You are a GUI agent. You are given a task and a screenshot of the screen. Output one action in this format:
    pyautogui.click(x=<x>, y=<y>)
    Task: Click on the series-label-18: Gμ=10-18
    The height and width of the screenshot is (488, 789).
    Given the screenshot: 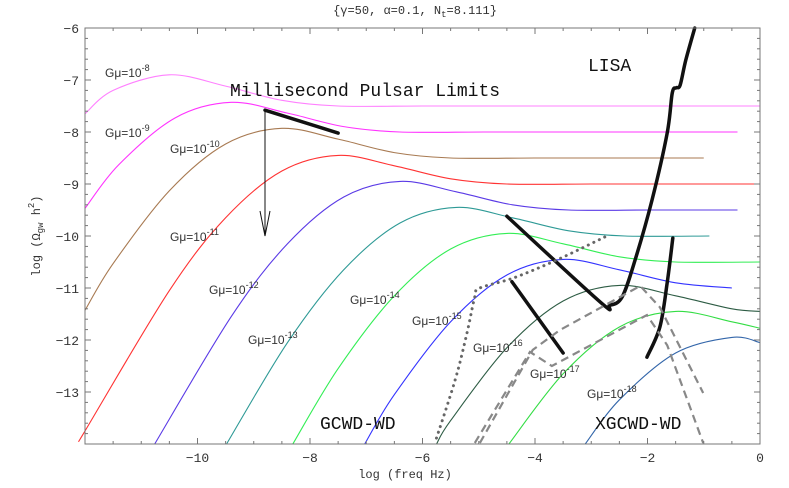 What is the action you would take?
    pyautogui.click(x=612, y=392)
    